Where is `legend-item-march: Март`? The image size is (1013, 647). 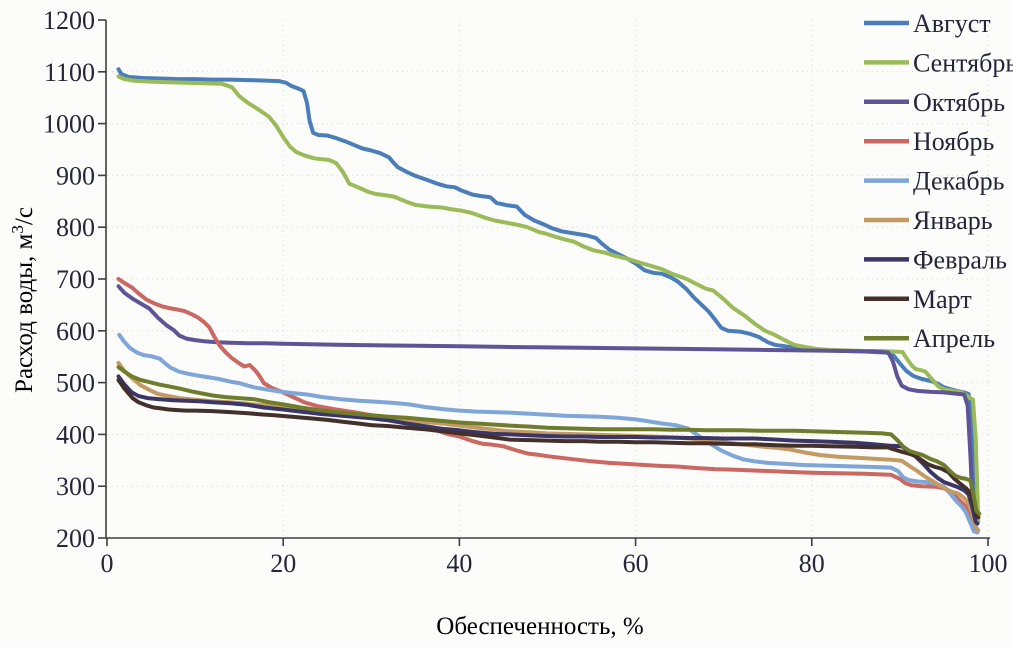 legend-item-march: Март is located at coordinates (918, 299).